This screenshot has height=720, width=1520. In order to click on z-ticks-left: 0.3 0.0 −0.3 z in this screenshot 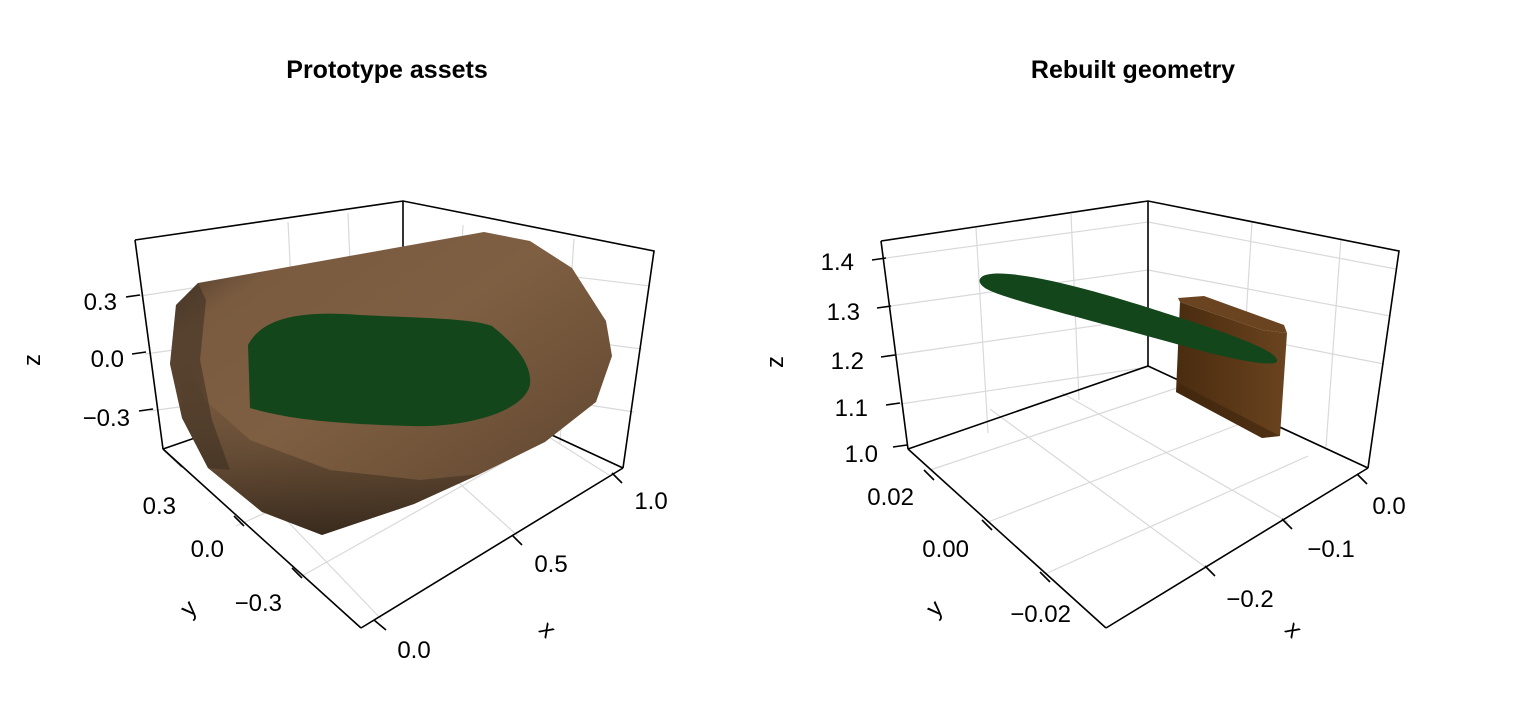, I will do `click(86, 360)`.